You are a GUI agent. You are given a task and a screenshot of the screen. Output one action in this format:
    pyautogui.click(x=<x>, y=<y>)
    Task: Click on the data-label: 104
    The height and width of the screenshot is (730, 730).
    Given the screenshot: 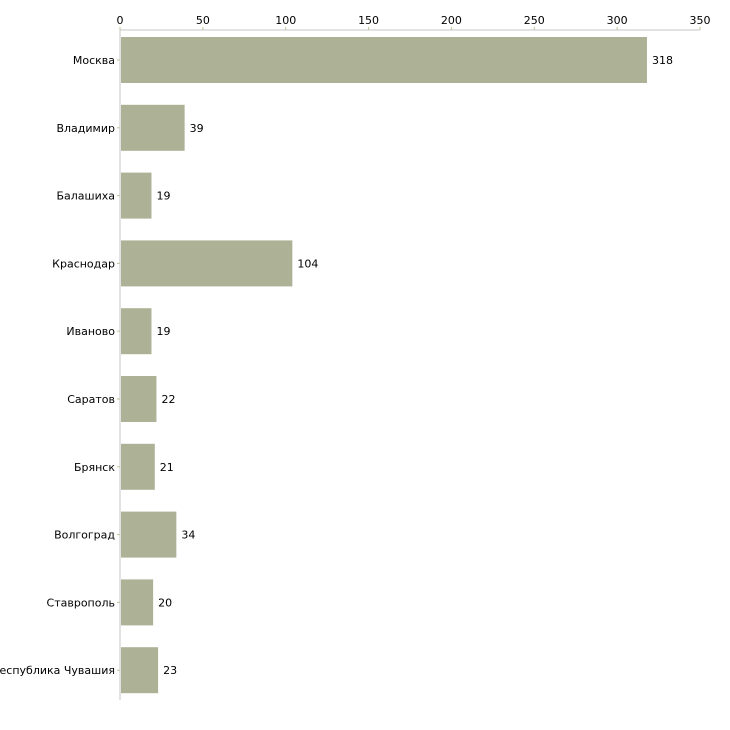 What is the action you would take?
    pyautogui.click(x=307, y=263)
    